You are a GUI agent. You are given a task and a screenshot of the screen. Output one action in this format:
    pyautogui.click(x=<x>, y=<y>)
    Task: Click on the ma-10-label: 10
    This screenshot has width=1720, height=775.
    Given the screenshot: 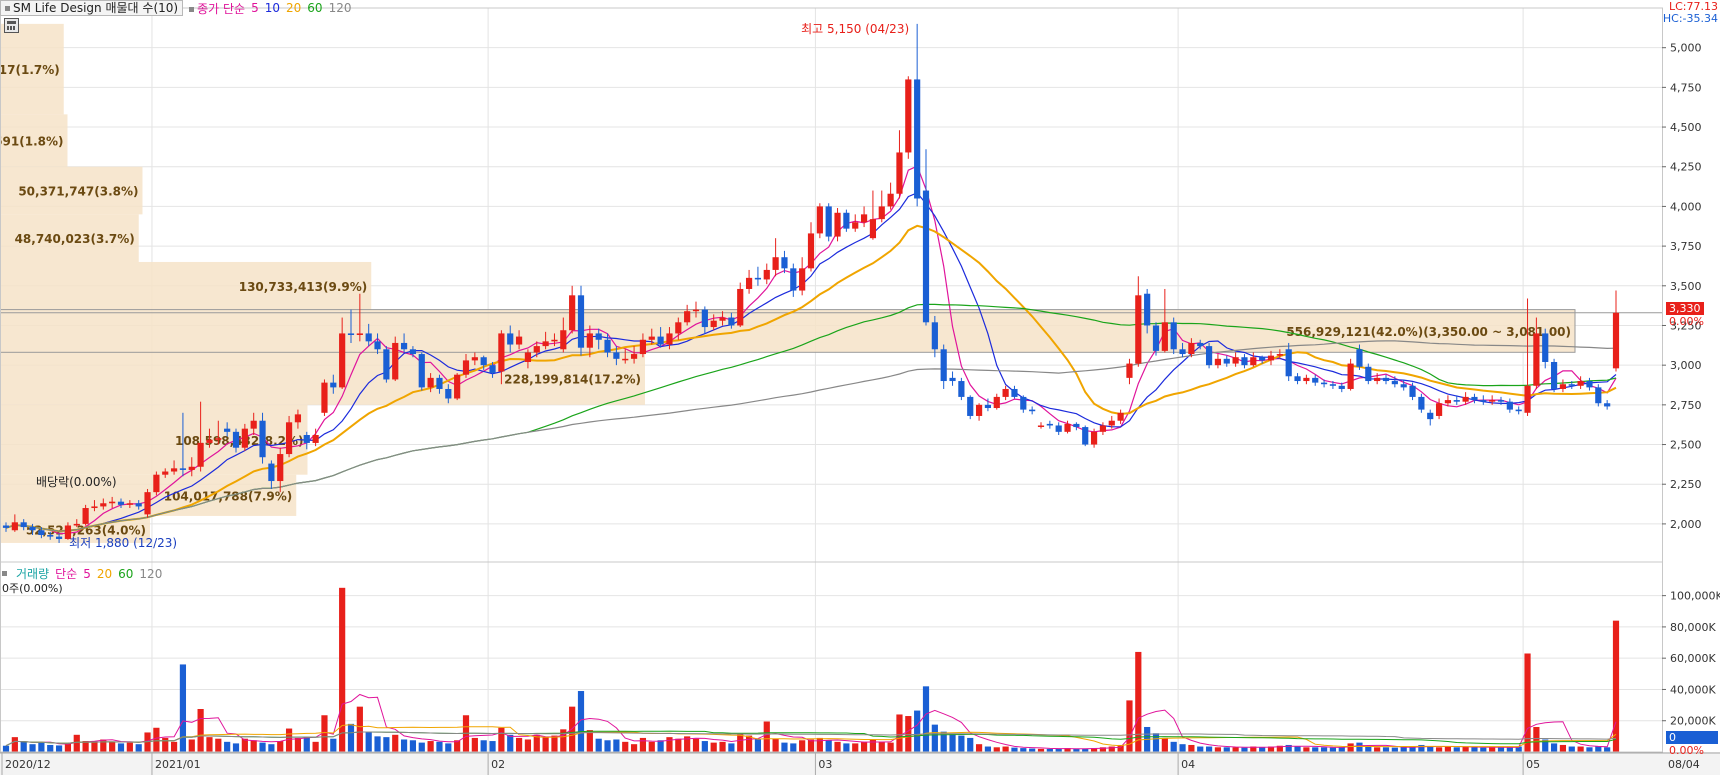 What is the action you would take?
    pyautogui.click(x=272, y=8)
    